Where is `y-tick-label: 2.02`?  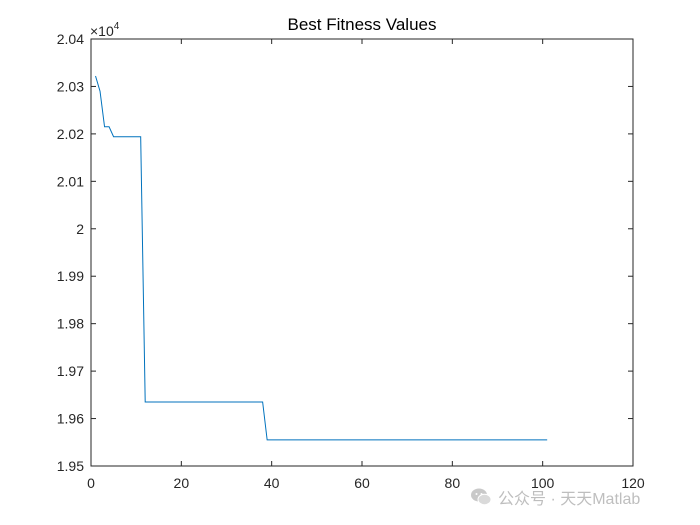
y-tick-label: 2.02 is located at coordinates (70, 134).